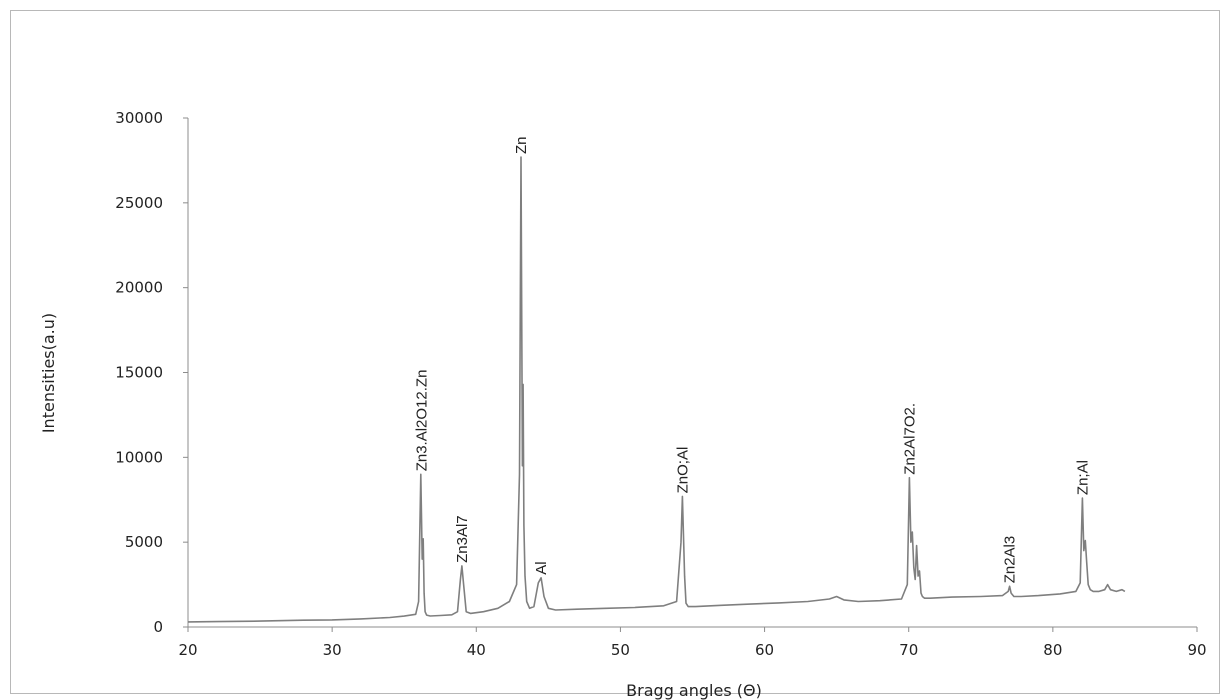 The height and width of the screenshot is (700, 1232). Describe the element at coordinates (1052, 650) in the screenshot. I see `x-tick-label: 80` at that location.